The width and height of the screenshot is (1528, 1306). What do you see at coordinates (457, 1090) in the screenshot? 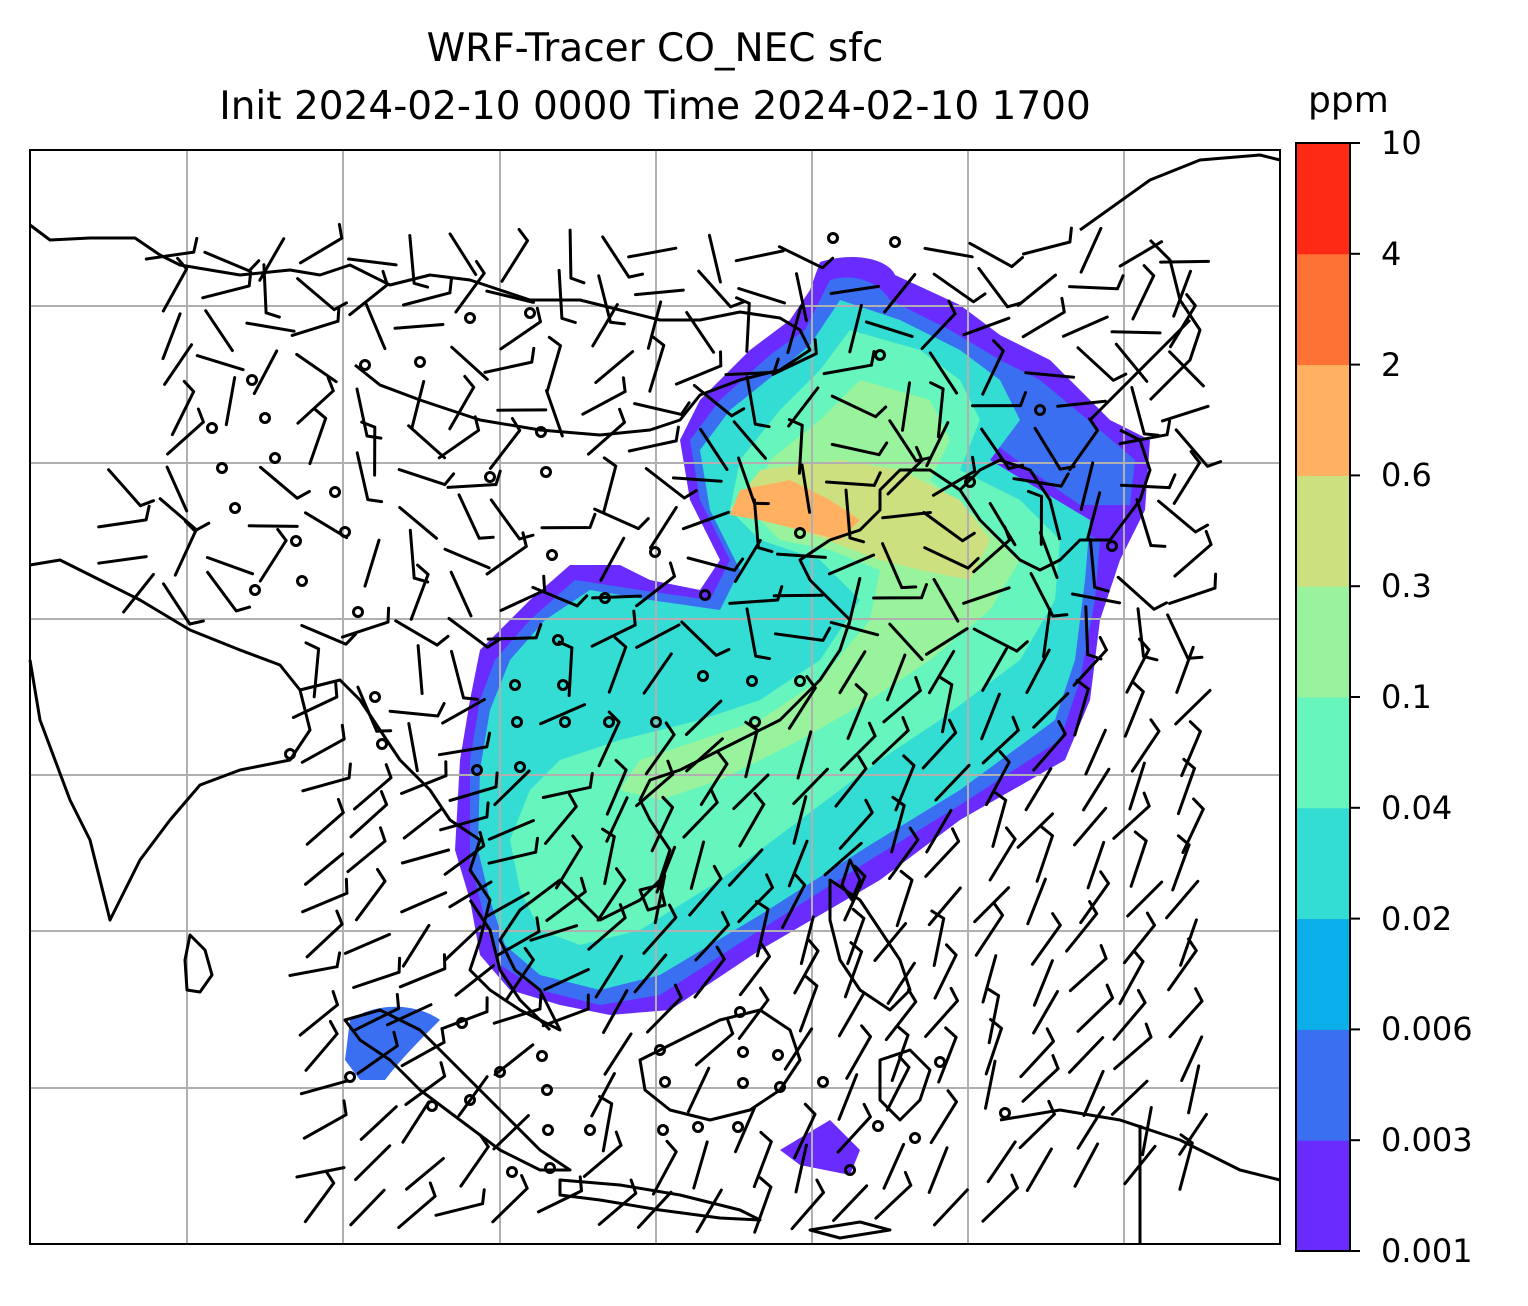
I see `coastline-sumatra` at bounding box center [457, 1090].